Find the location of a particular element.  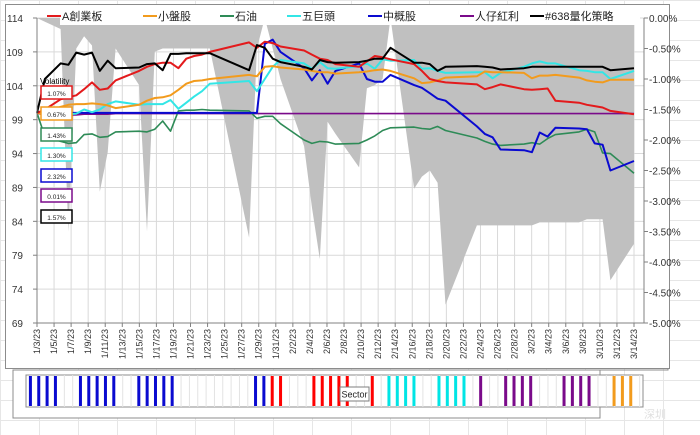

series-line-A創業板 is located at coordinates (335, 78).